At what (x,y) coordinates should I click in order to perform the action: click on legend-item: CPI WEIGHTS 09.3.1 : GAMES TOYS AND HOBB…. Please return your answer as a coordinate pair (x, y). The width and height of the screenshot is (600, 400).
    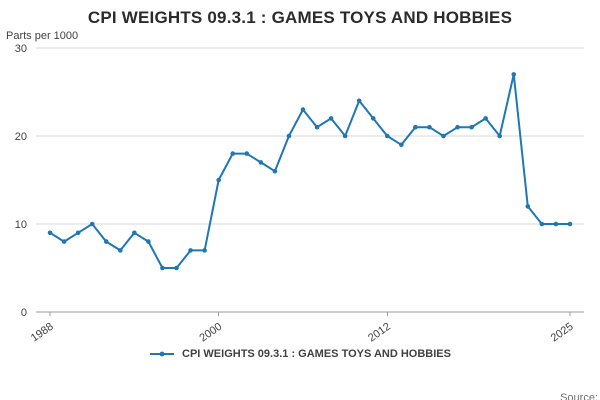
    Looking at the image, I should click on (300, 354).